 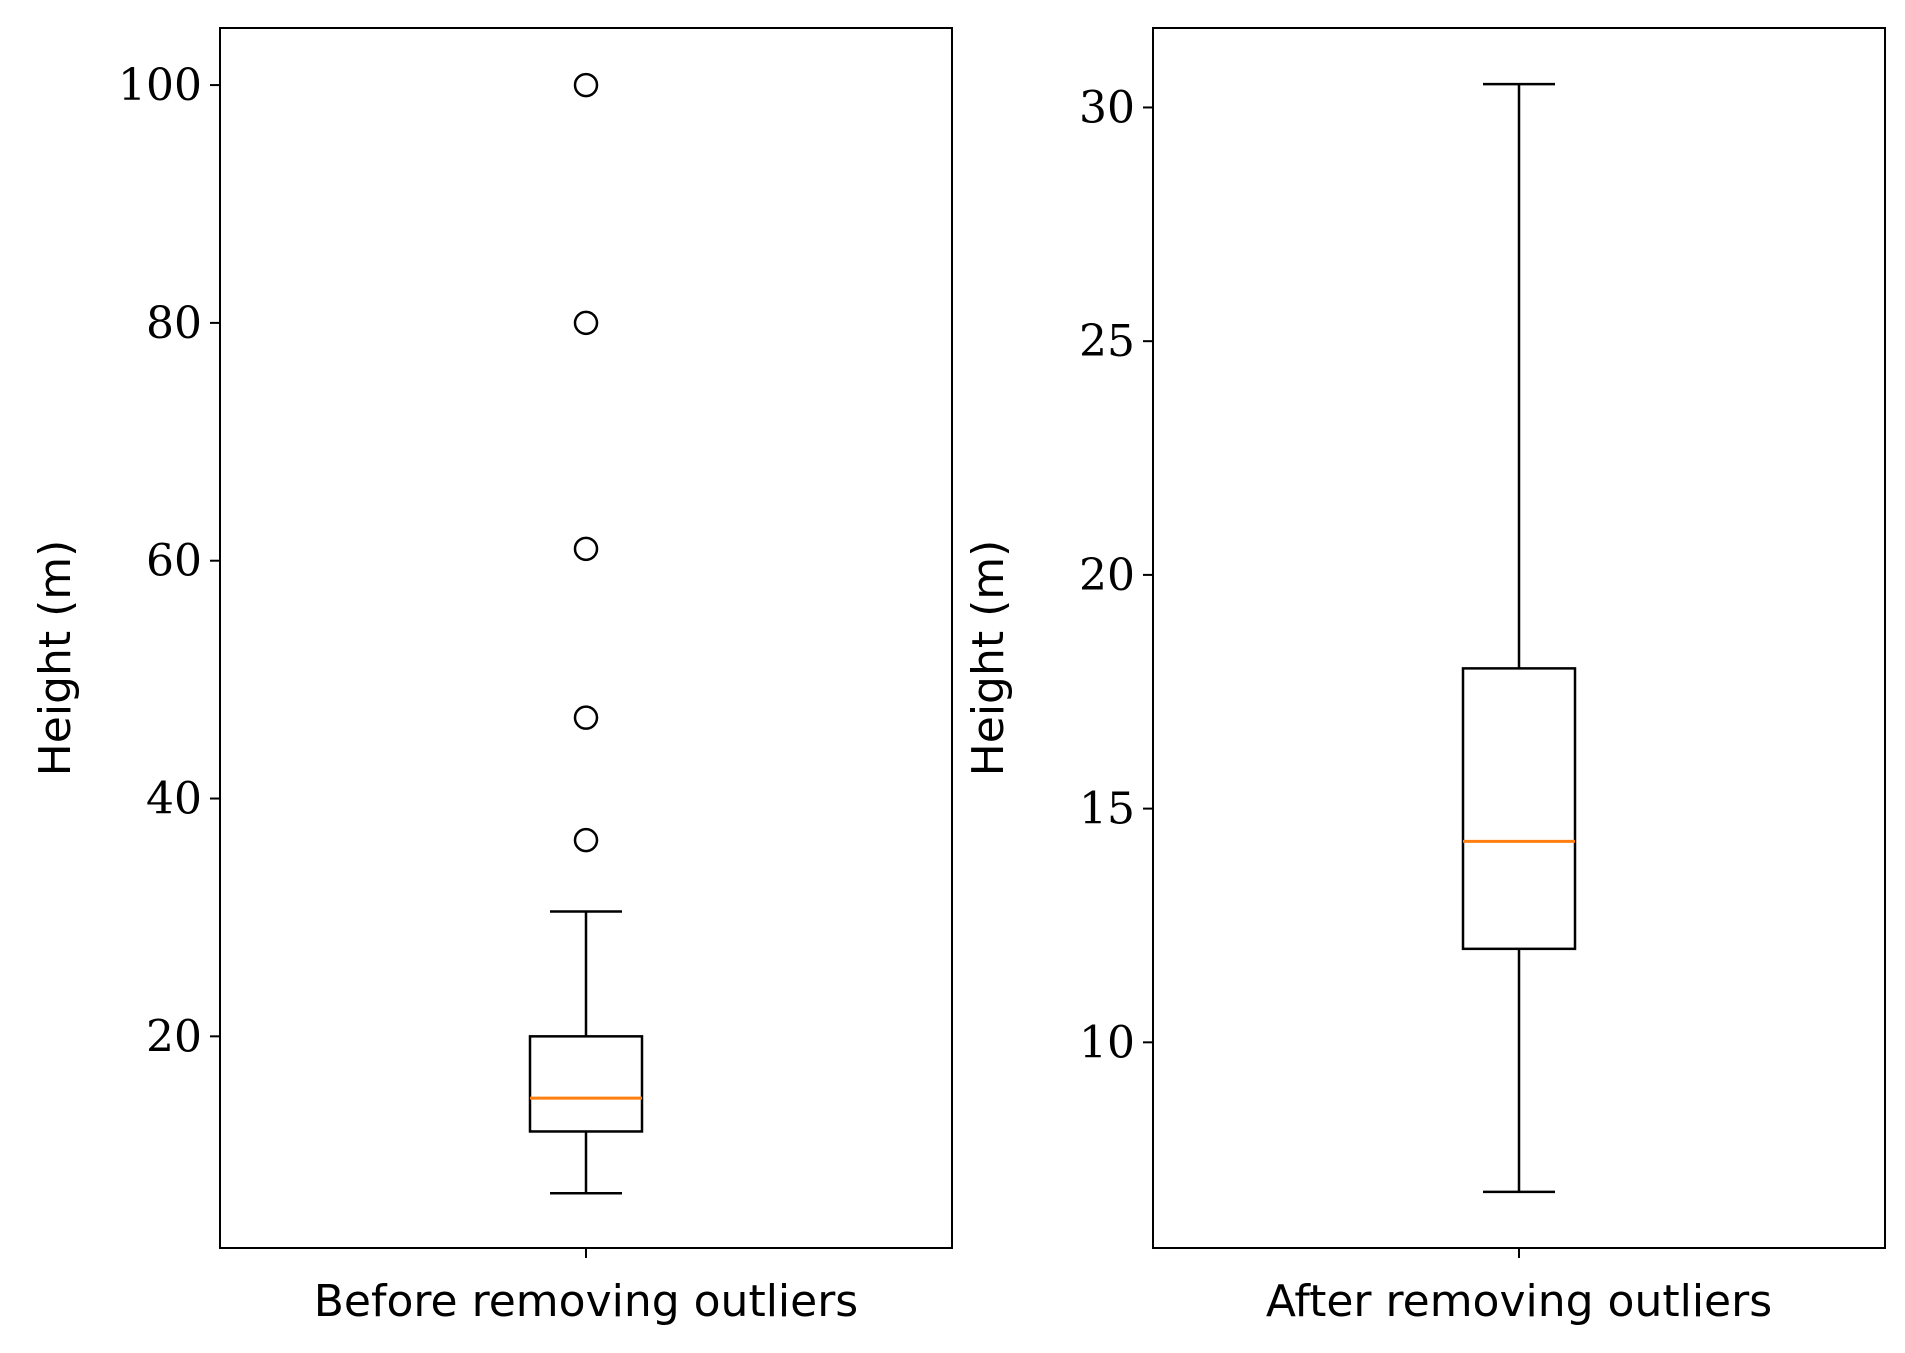 I want to click on y-tick-label: 15, so click(x=1107, y=809).